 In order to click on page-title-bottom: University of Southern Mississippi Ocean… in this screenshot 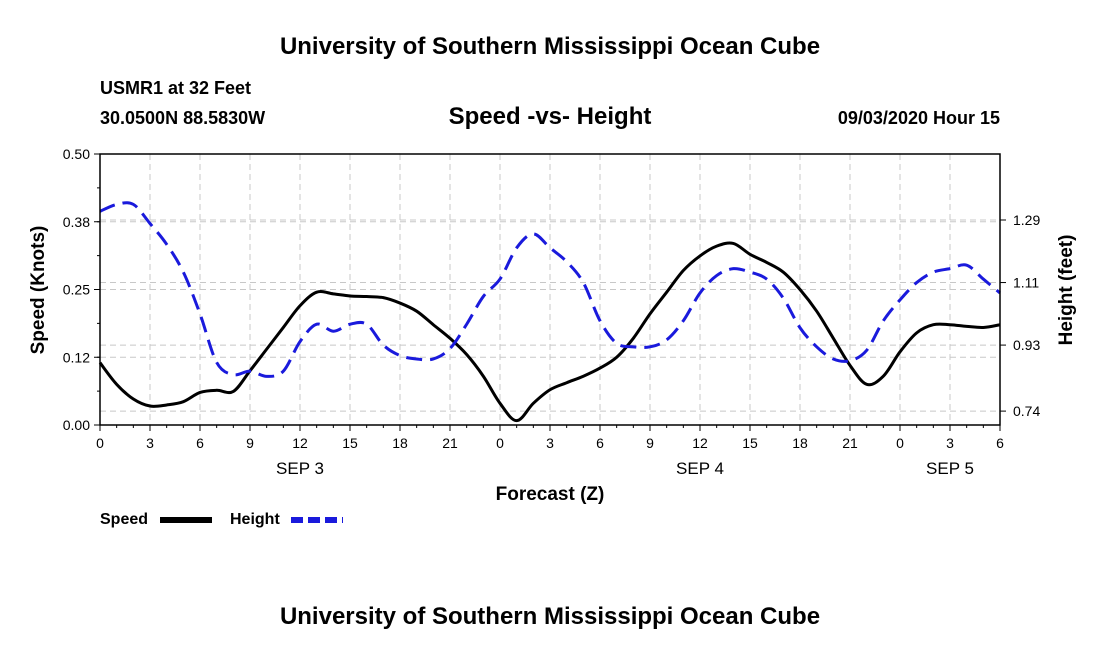, I will do `click(550, 616)`.